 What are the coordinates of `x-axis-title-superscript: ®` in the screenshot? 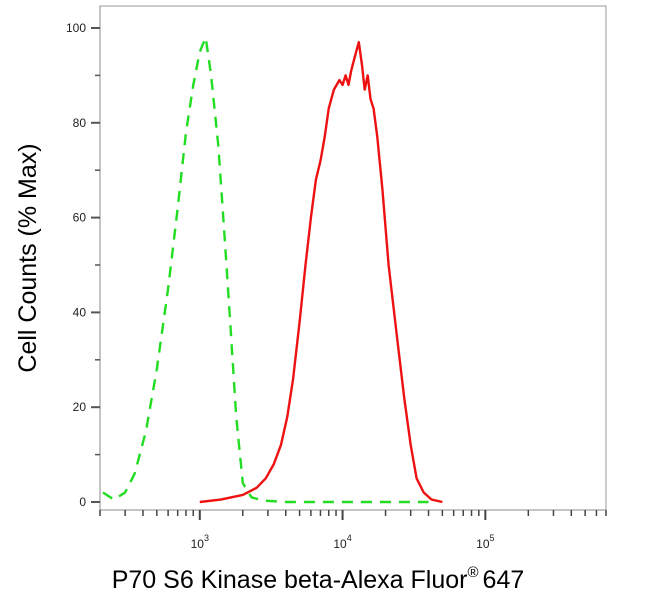 It's located at (472, 572).